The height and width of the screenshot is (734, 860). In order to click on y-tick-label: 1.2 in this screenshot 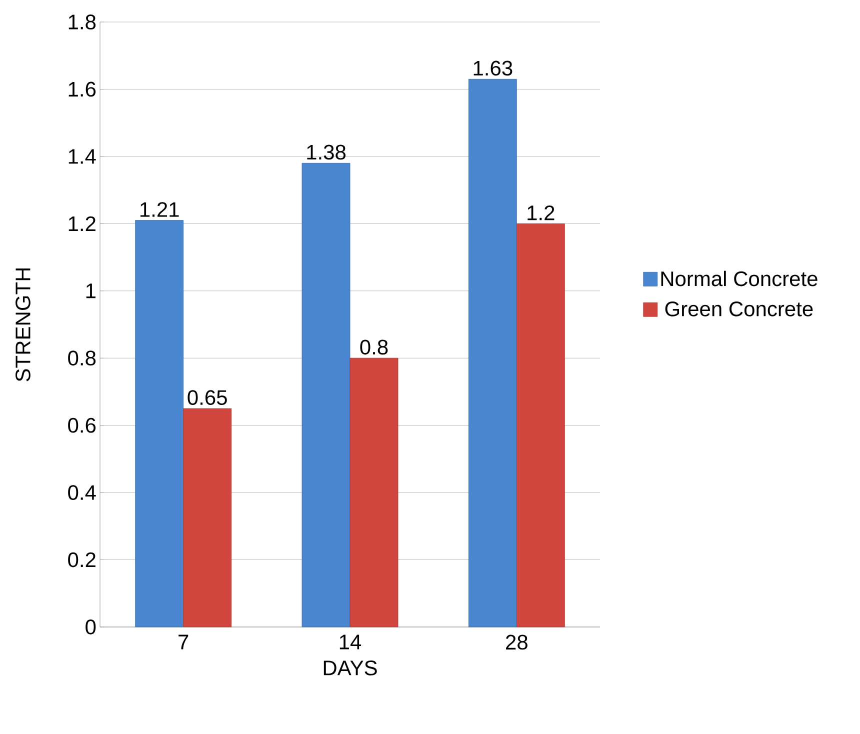, I will do `click(82, 223)`.